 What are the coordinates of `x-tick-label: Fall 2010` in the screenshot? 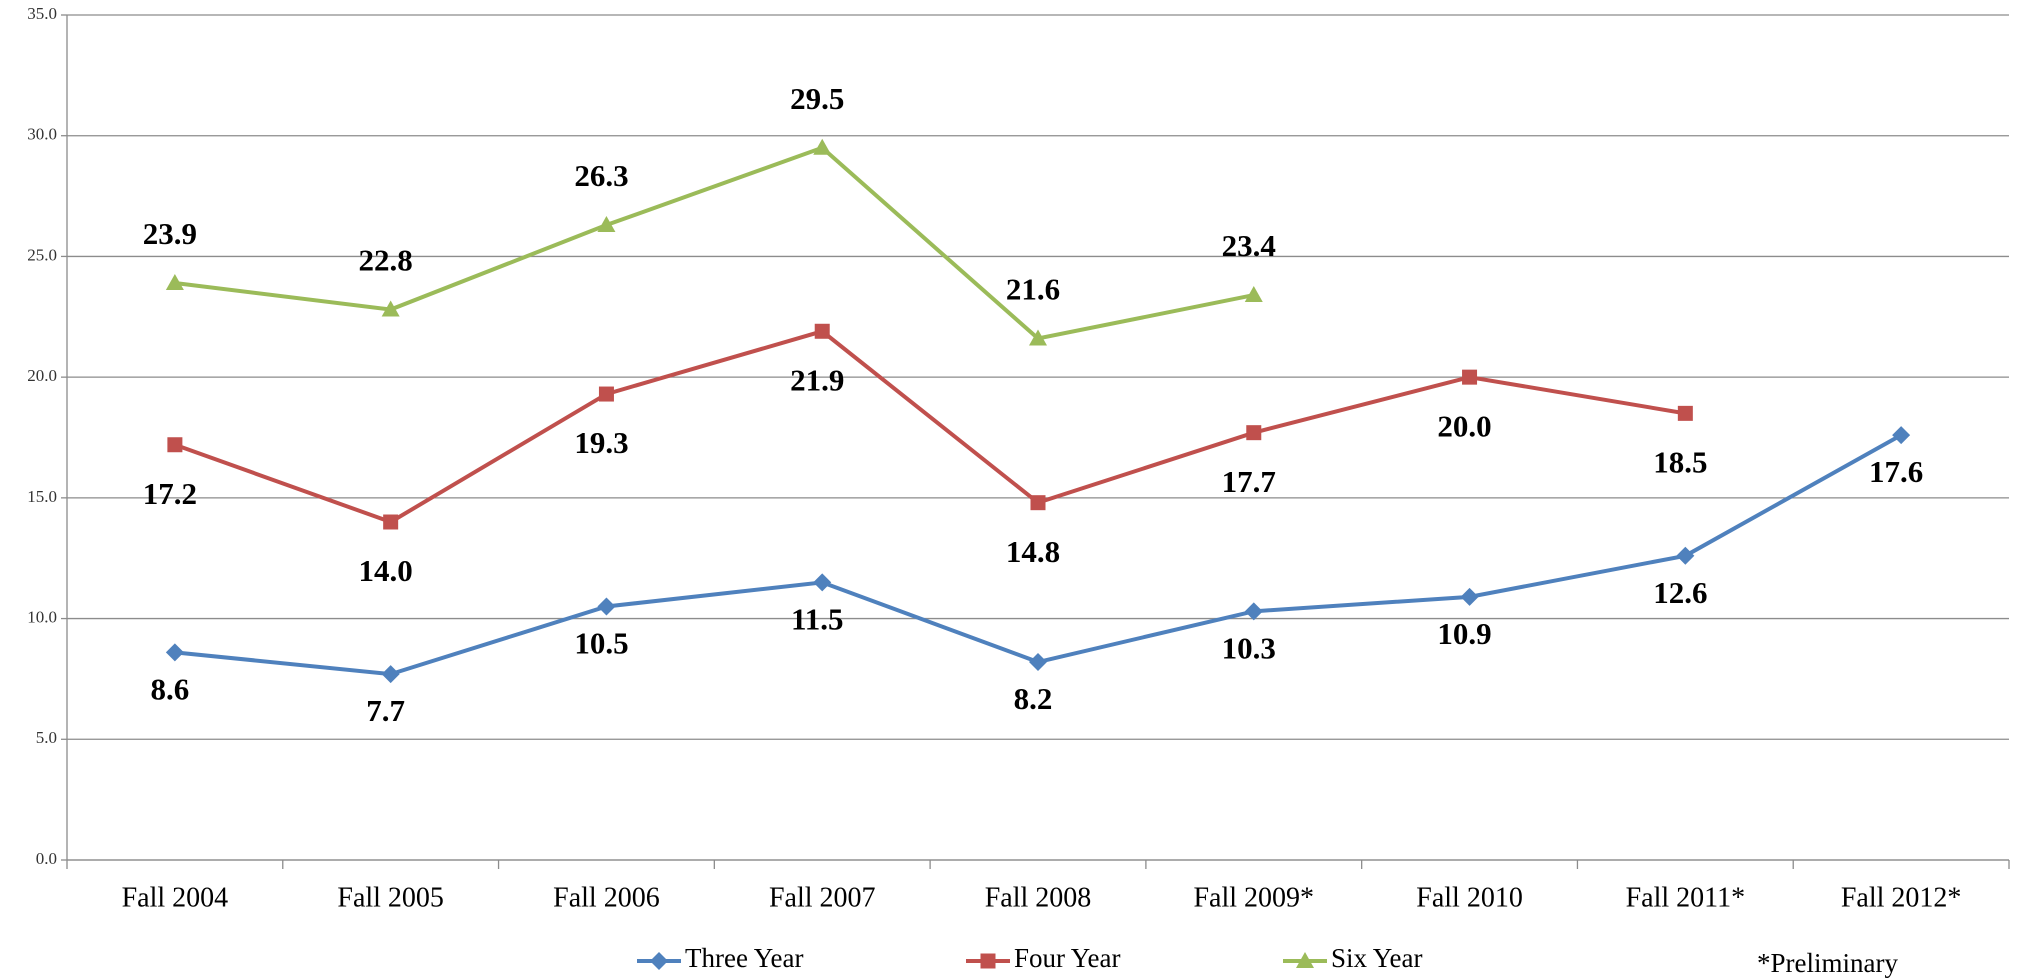 It's located at (1469, 897).